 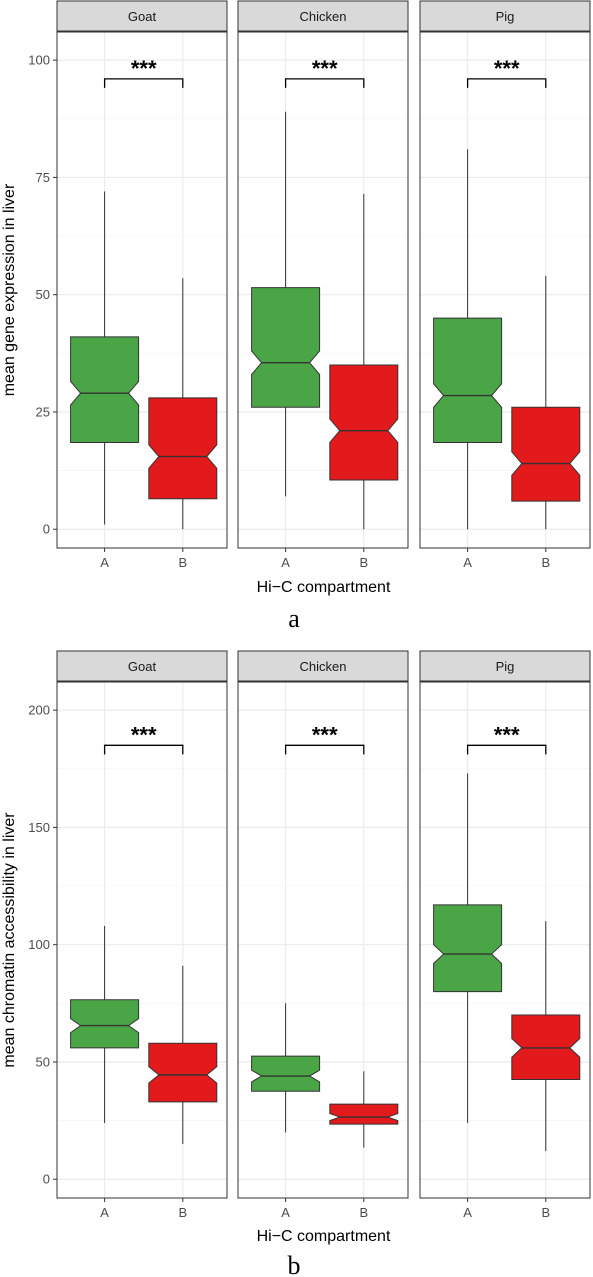 What do you see at coordinates (9, 289) in the screenshot?
I see `y-axis-title: mean gene expression in liver` at bounding box center [9, 289].